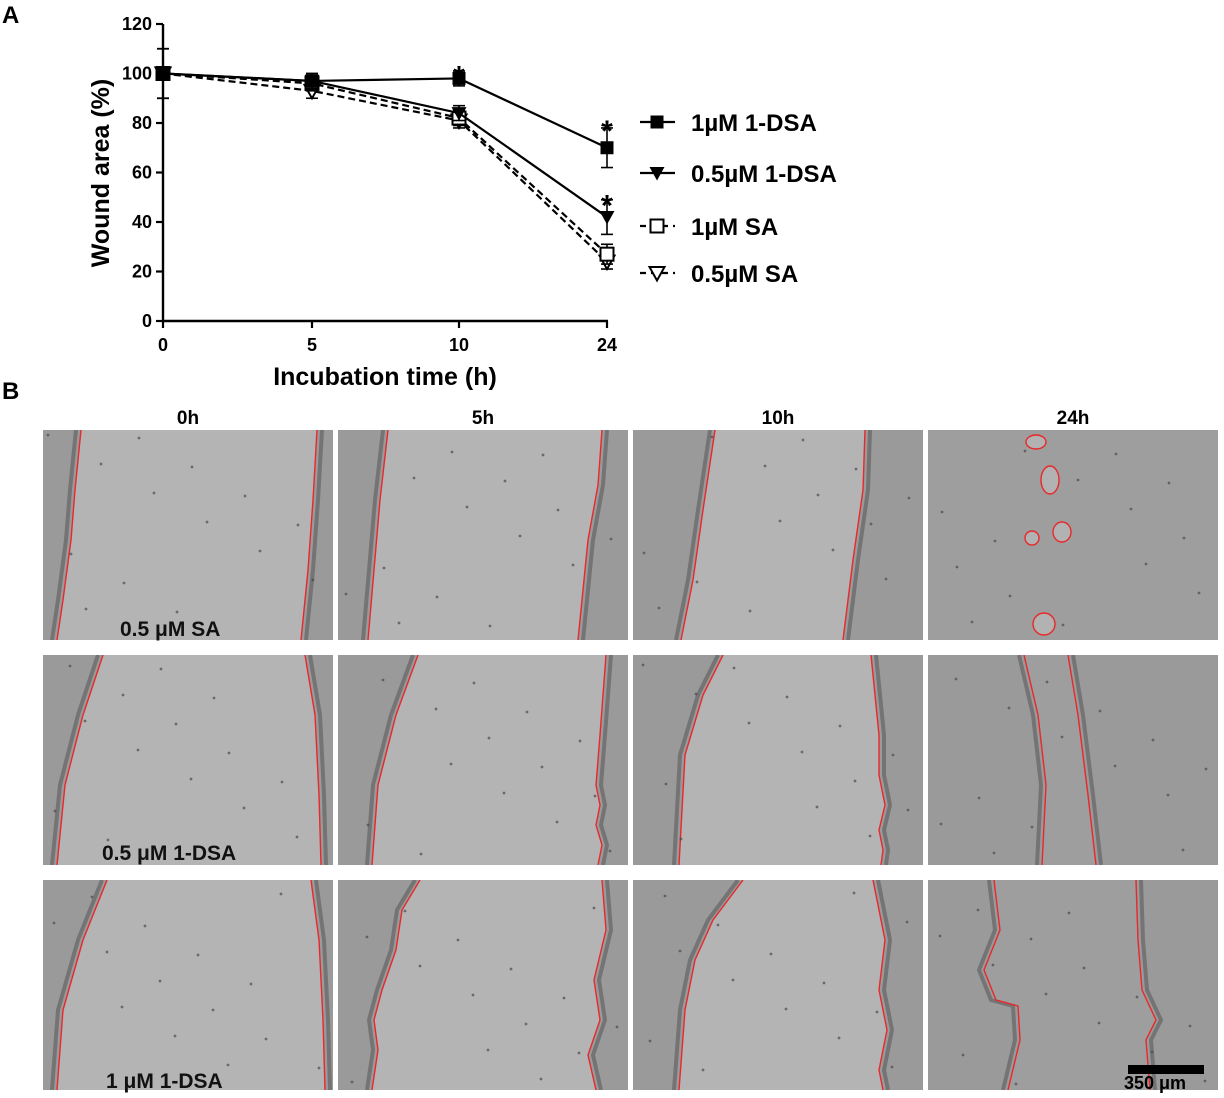  I want to click on column-header-24h: 24h, so click(1073, 418).